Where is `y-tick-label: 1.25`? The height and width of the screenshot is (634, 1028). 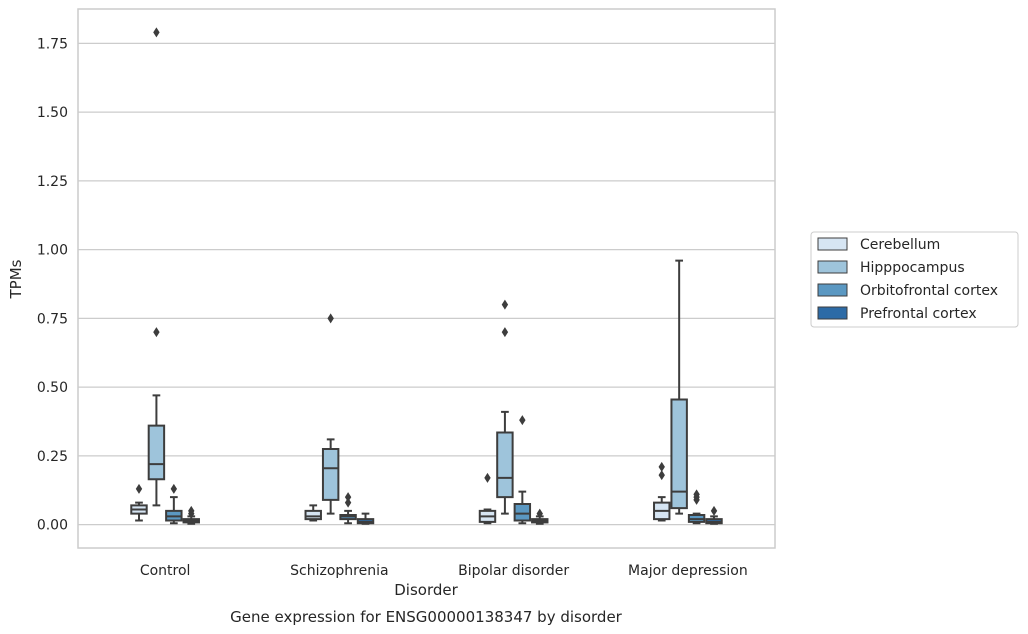 y-tick-label: 1.25 is located at coordinates (52, 182).